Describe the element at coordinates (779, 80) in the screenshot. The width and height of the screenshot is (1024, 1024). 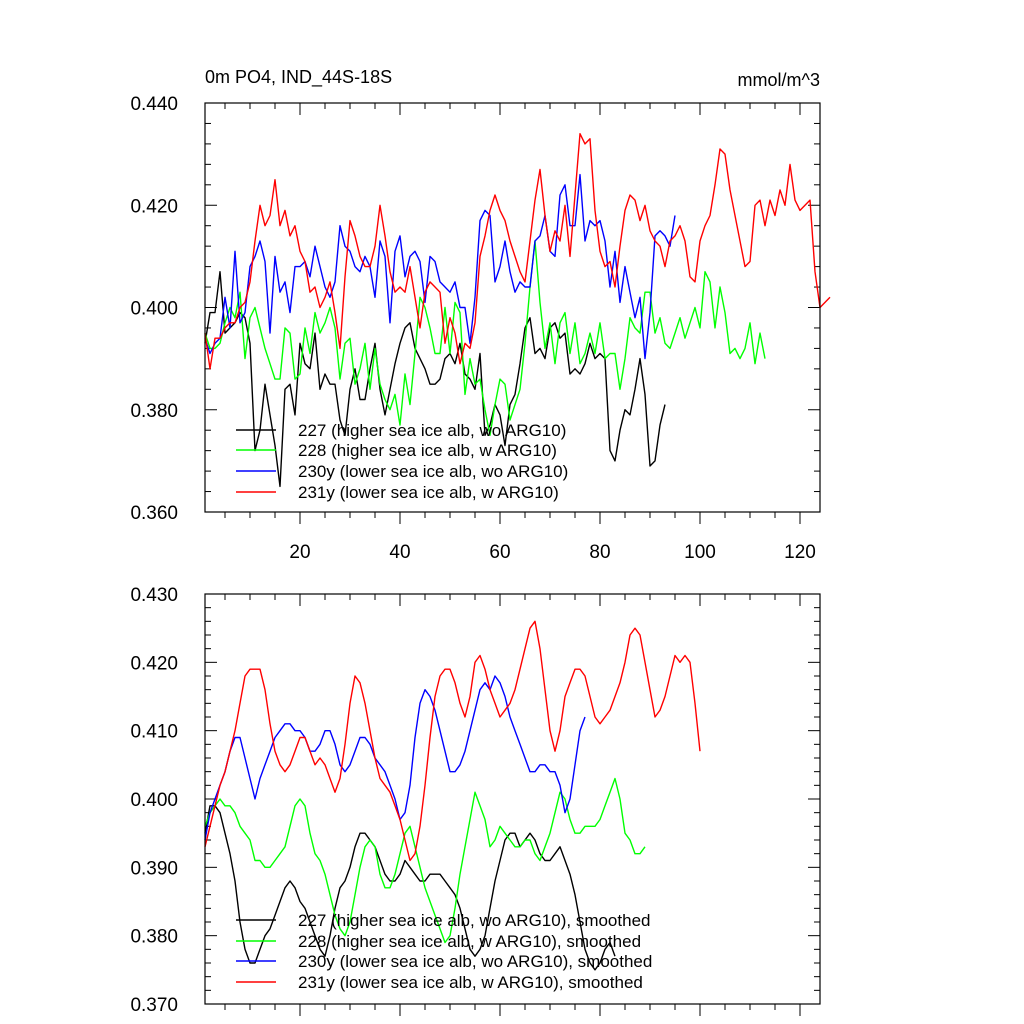
I see `units-label: mmol/m^3` at that location.